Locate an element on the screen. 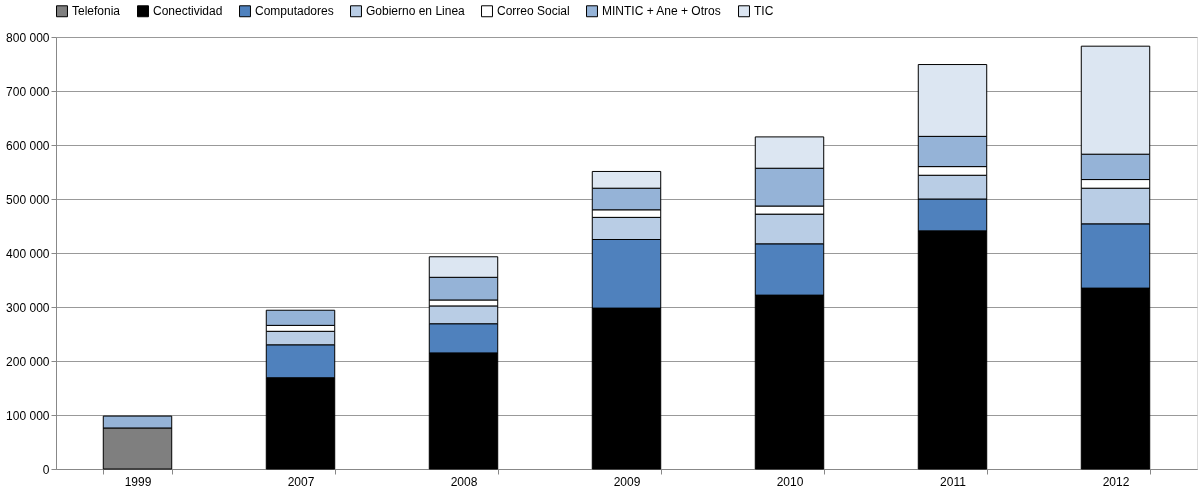 This screenshot has height=492, width=1202. legend-label: Gobierno en Linea is located at coordinates (416, 11).